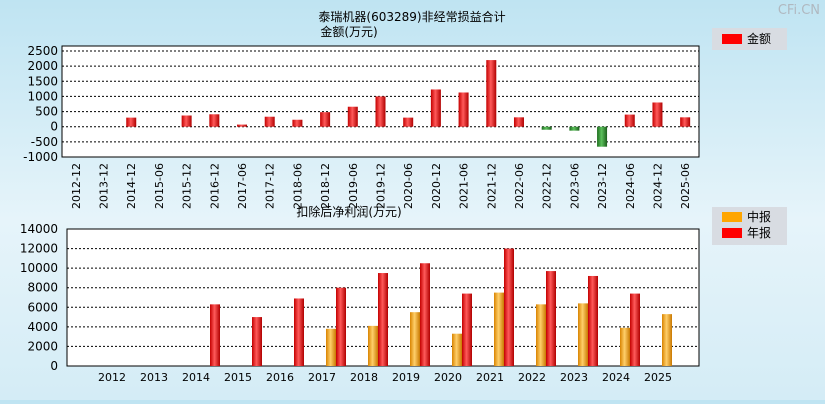 The width and height of the screenshot is (825, 404). Describe the element at coordinates (574, 186) in the screenshot. I see `chart1-x-tick: 2023-06` at that location.